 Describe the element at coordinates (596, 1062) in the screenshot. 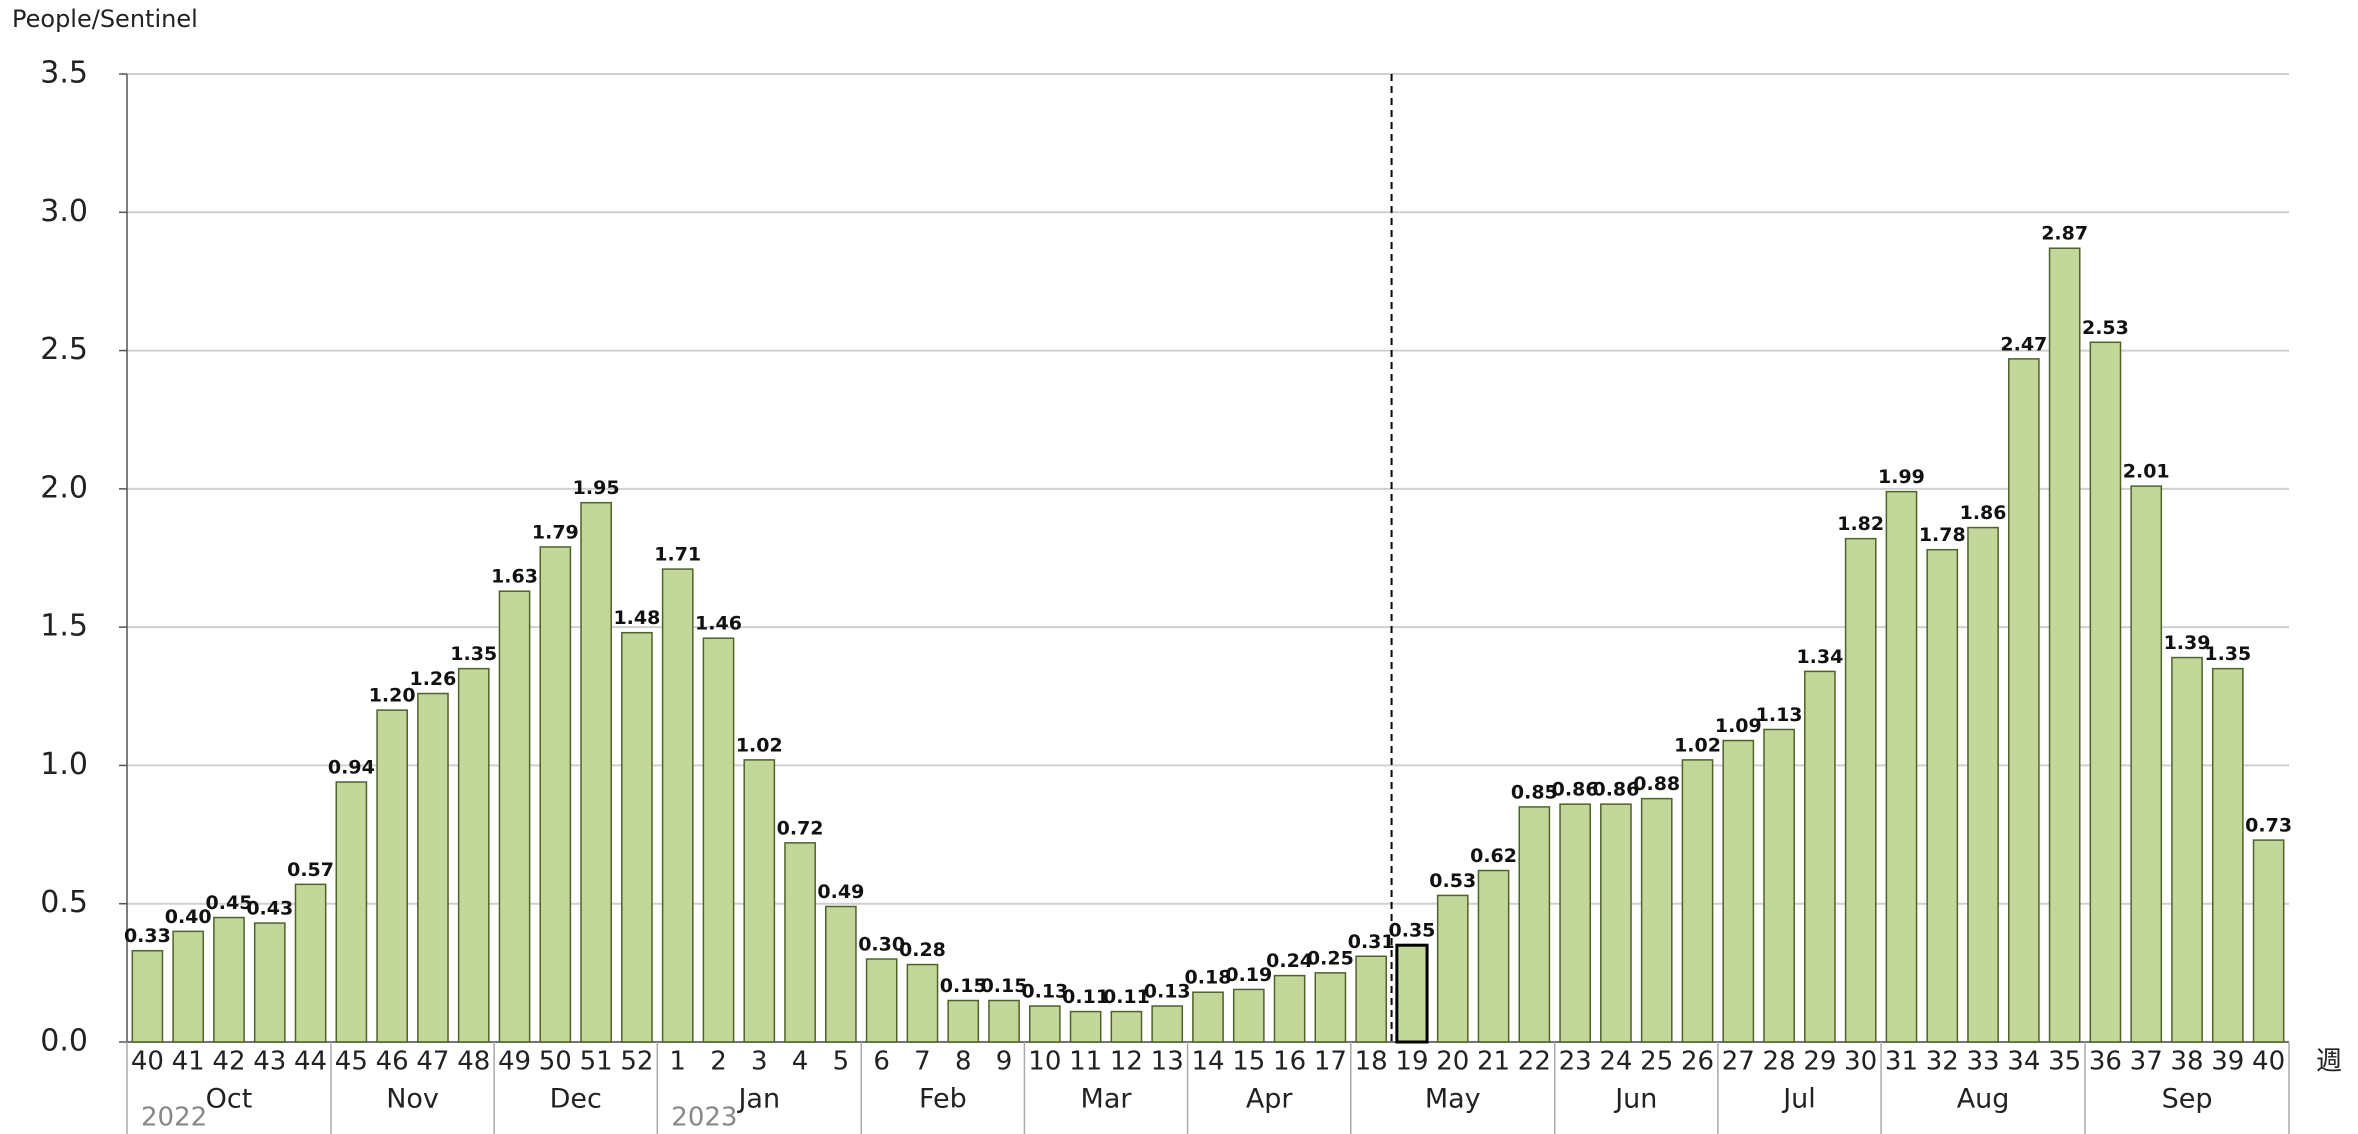

I see `x-tick-label: 51` at that location.